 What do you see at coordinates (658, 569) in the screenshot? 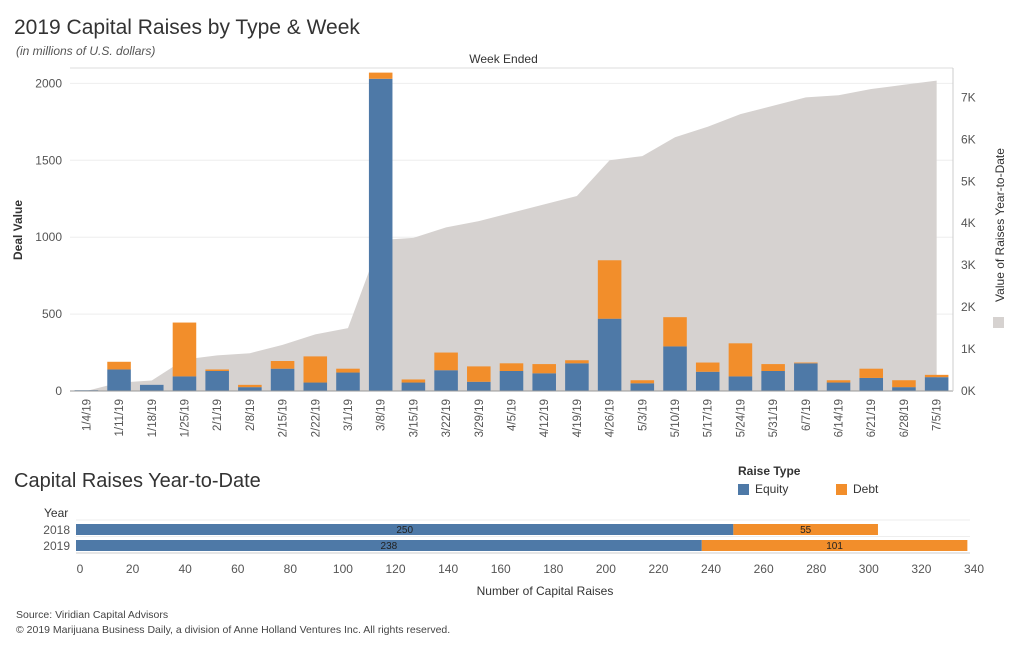
I see `x-tick-label: 220` at bounding box center [658, 569].